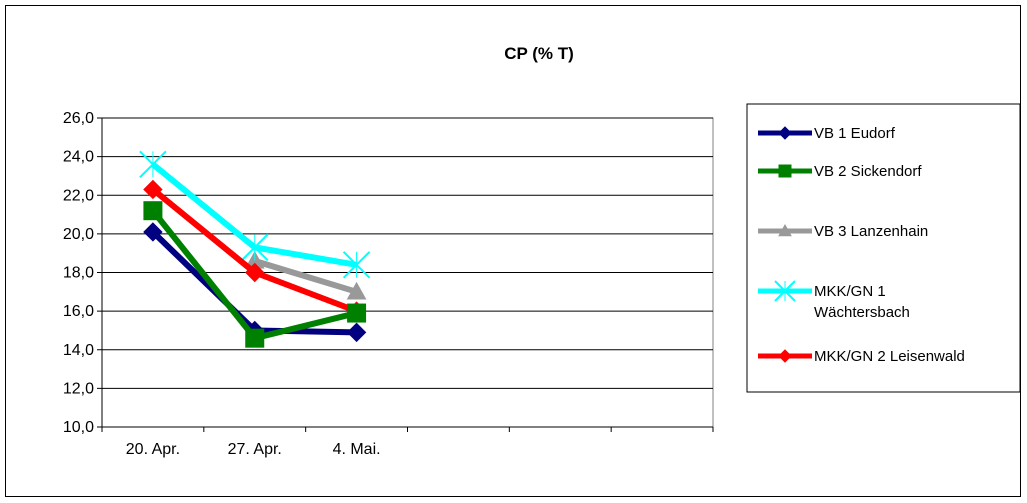  Describe the element at coordinates (78, 427) in the screenshot. I see `y-tick-label: 10,0` at that location.